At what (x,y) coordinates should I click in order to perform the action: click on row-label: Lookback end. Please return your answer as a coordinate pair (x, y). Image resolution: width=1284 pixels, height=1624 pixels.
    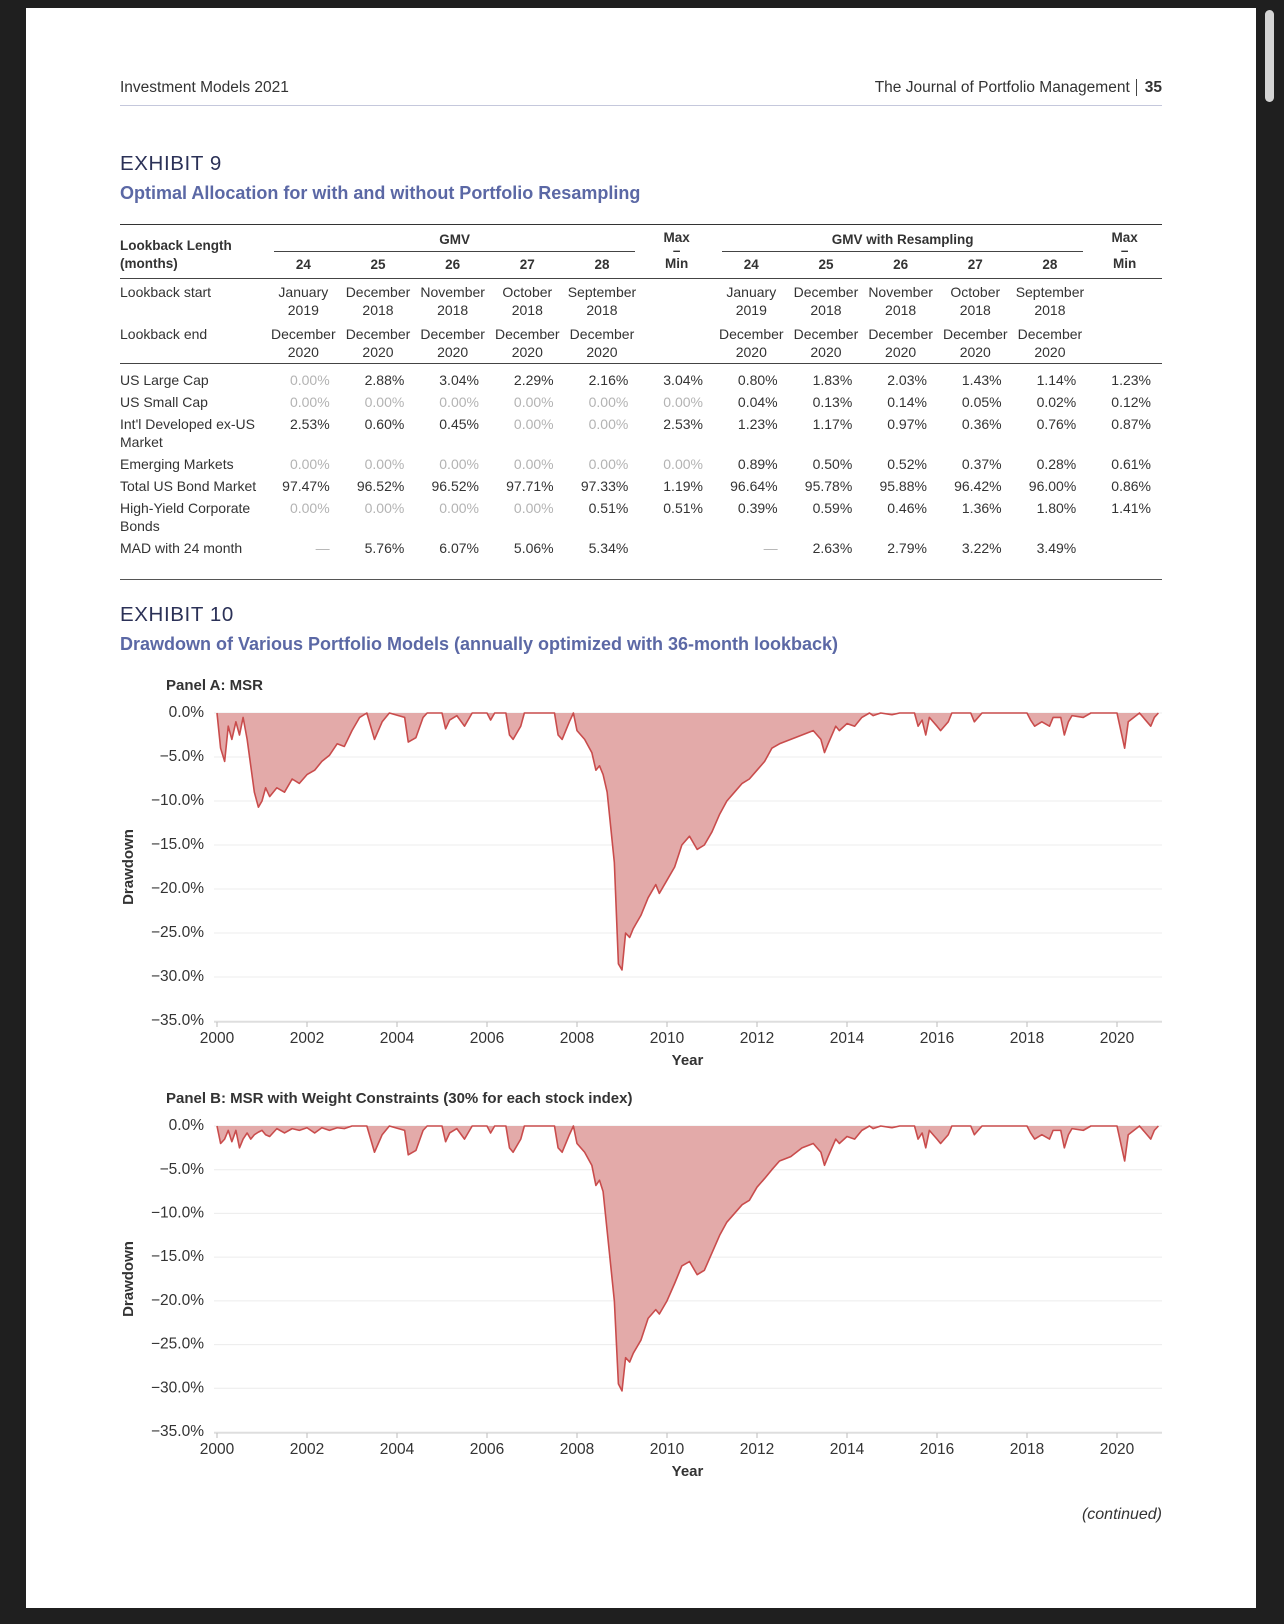
    Looking at the image, I should click on (164, 334).